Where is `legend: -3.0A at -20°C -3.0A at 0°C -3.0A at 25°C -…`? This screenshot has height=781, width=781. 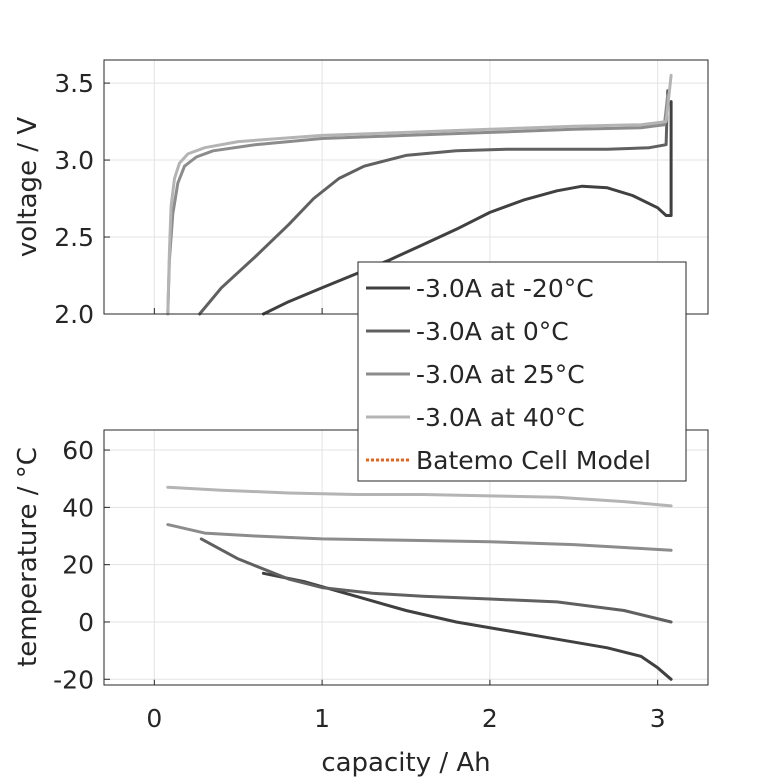
legend: -3.0A at -20°C -3.0A at 0°C -3.0A at 25°C -… is located at coordinates (522, 371).